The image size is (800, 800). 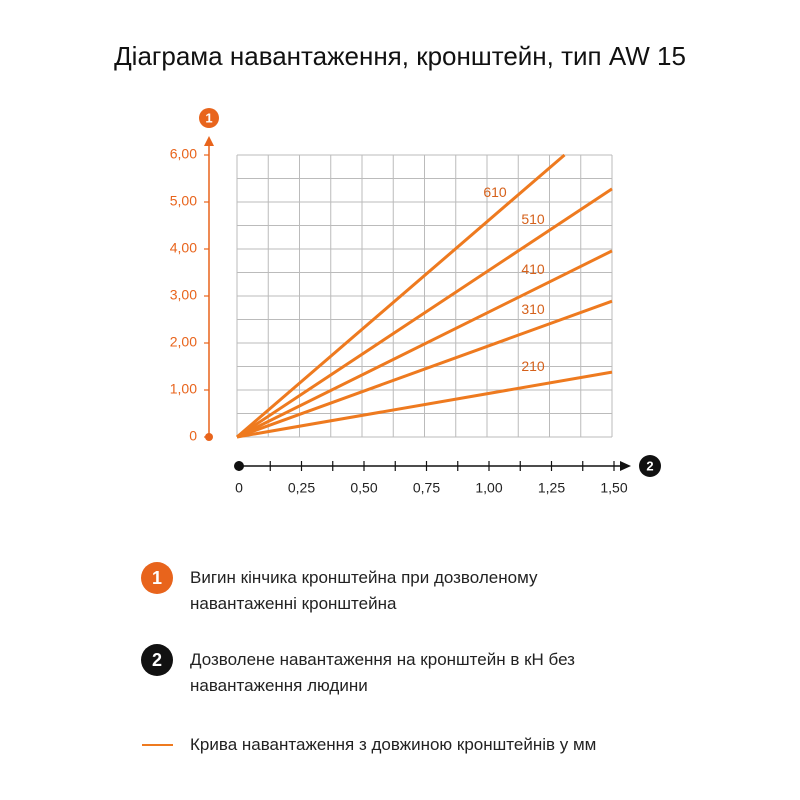 I want to click on x-tick-label: 0, so click(x=239, y=488).